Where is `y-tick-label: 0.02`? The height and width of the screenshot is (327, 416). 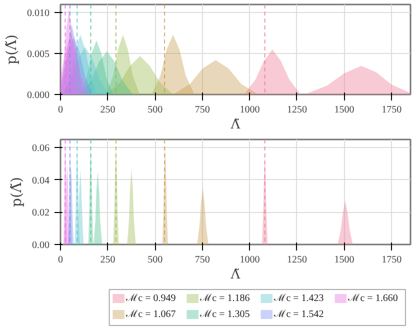 y-tick-label: 0.02 is located at coordinates (41, 213).